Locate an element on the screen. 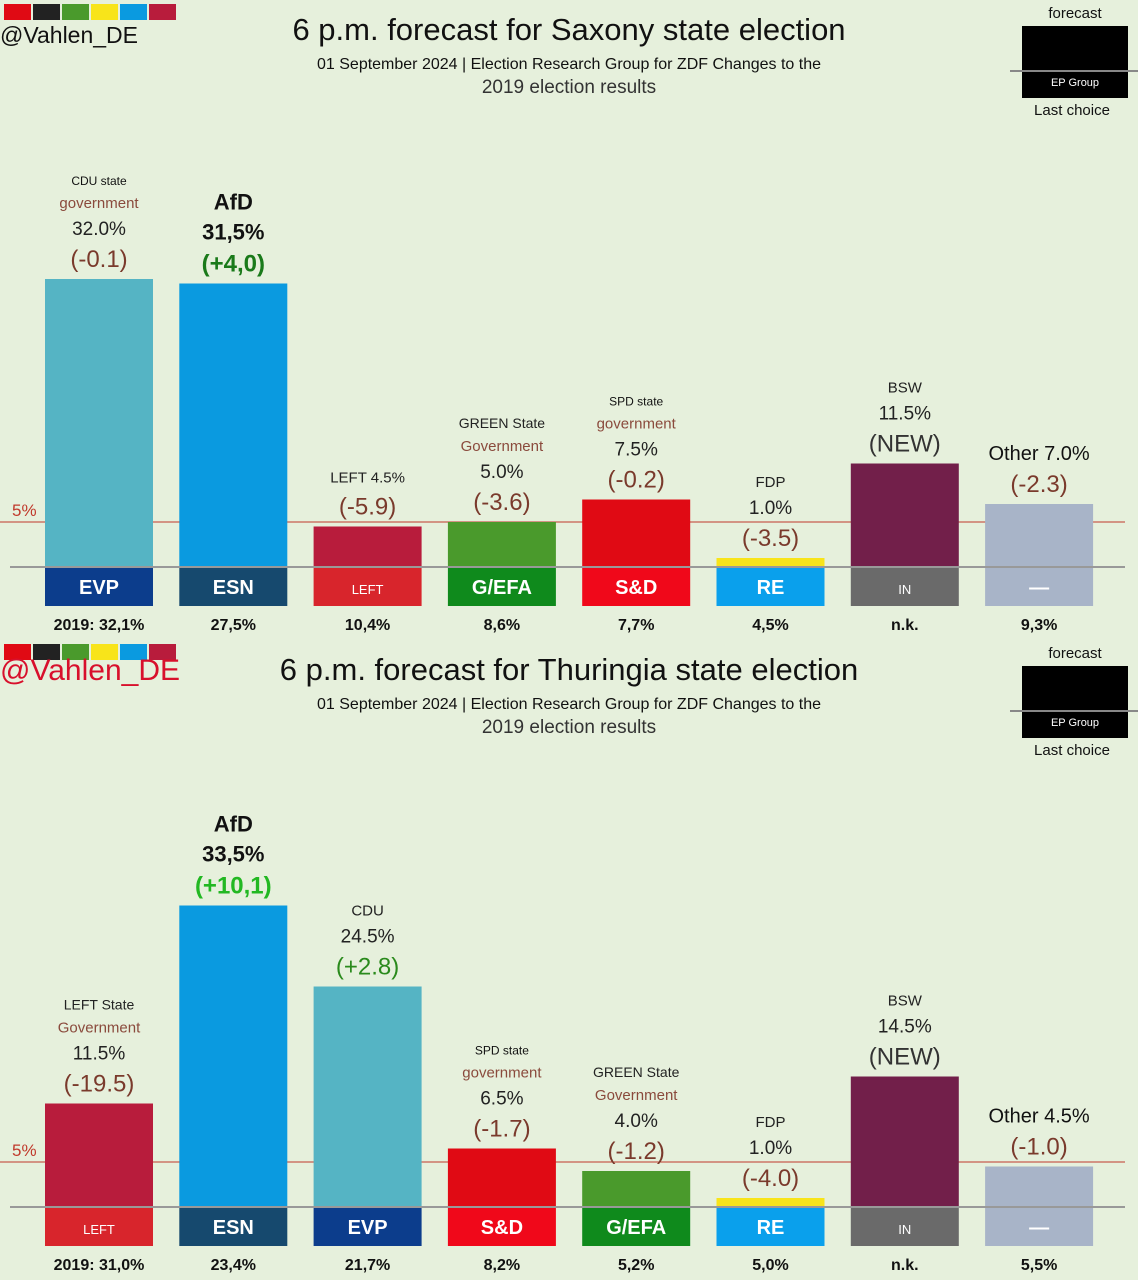 This screenshot has width=1138, height=1280. bar-label-line: (-2.3) is located at coordinates (1038, 484).